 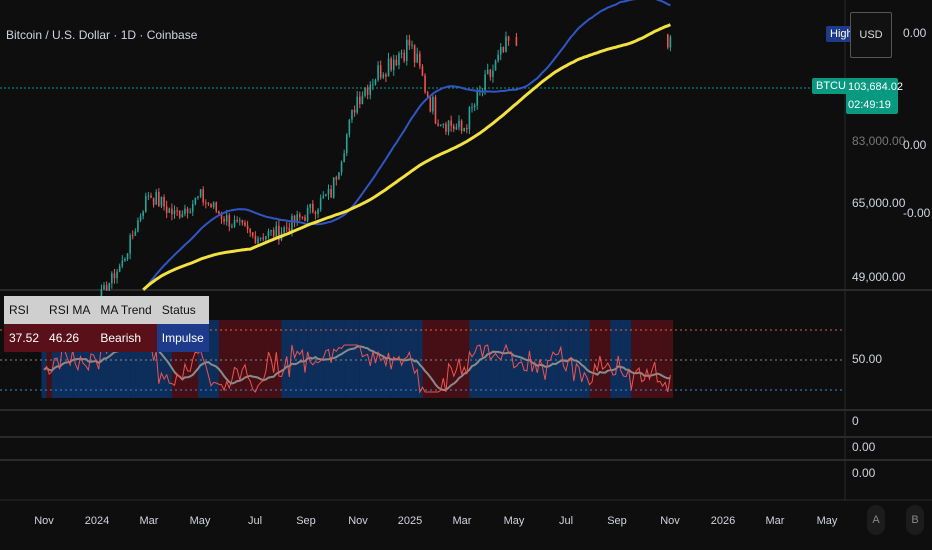 What do you see at coordinates (915, 145) in the screenshot?
I see `scale-value-2: 0.00` at bounding box center [915, 145].